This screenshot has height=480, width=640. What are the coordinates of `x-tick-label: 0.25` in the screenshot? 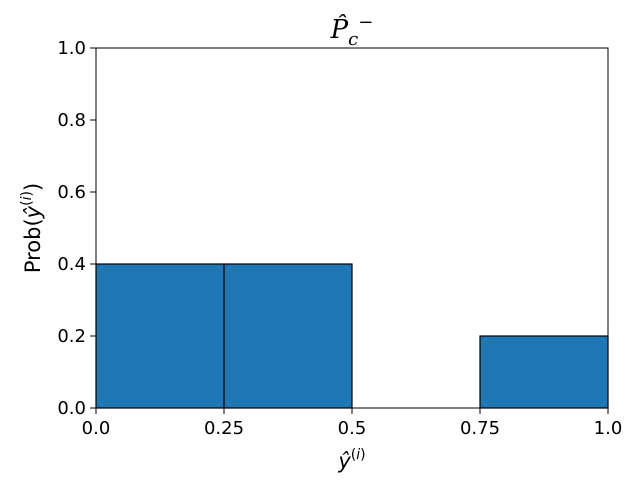 It's located at (224, 428).